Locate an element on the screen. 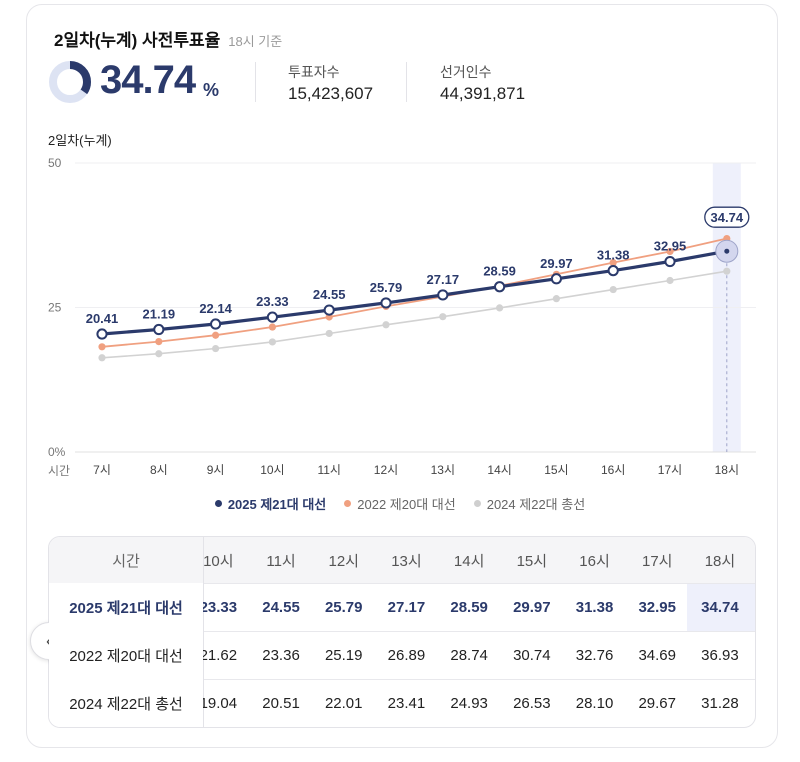 The width and height of the screenshot is (800, 762). legend-label: 2022 제20대 대선 is located at coordinates (406, 504).